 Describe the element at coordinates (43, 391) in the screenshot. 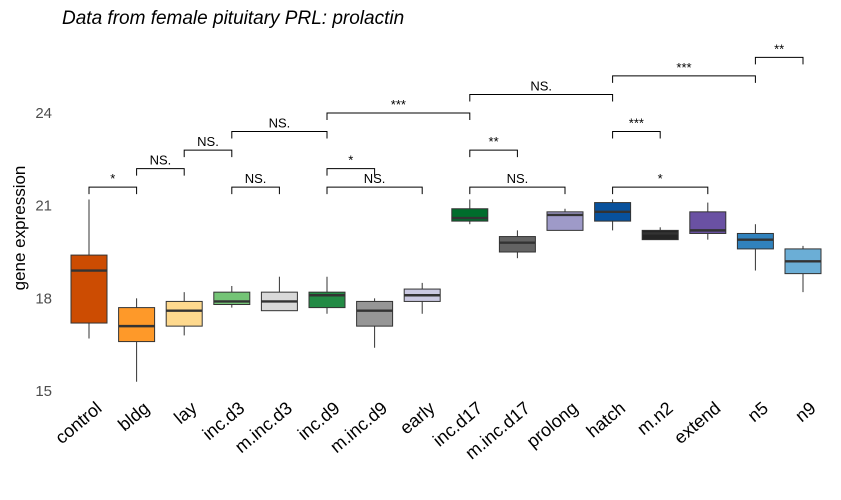

I see `y-tick-label: 15` at that location.